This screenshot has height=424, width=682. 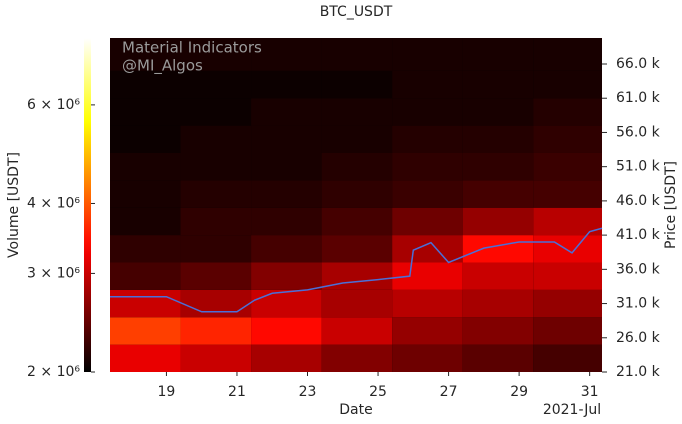 What do you see at coordinates (638, 269) in the screenshot?
I see `y-tick-label: 36.0 k` at bounding box center [638, 269].